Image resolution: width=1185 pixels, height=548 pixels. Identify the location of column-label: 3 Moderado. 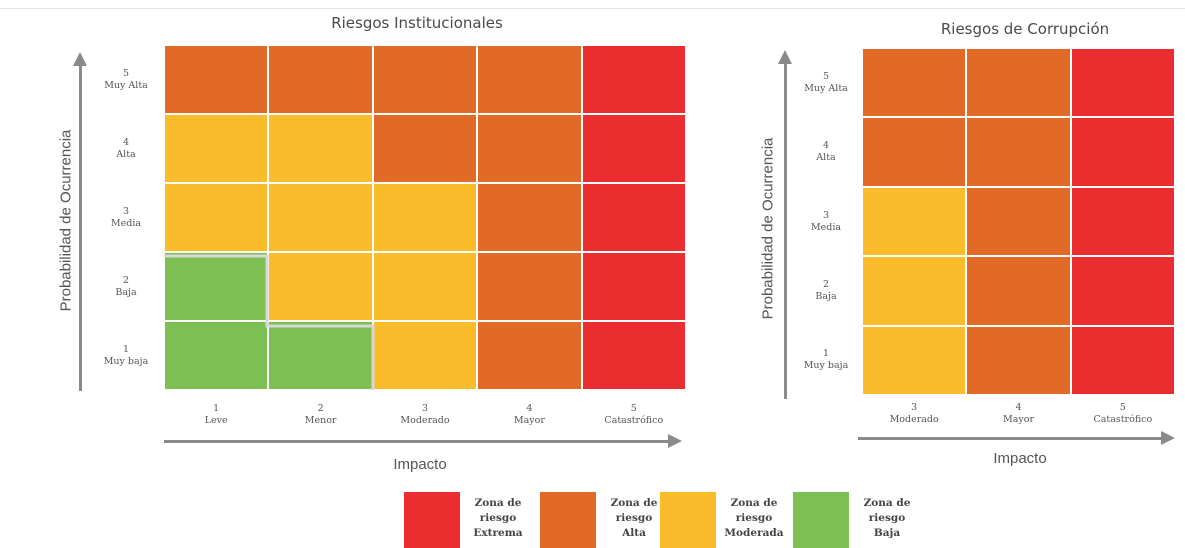
(424, 415).